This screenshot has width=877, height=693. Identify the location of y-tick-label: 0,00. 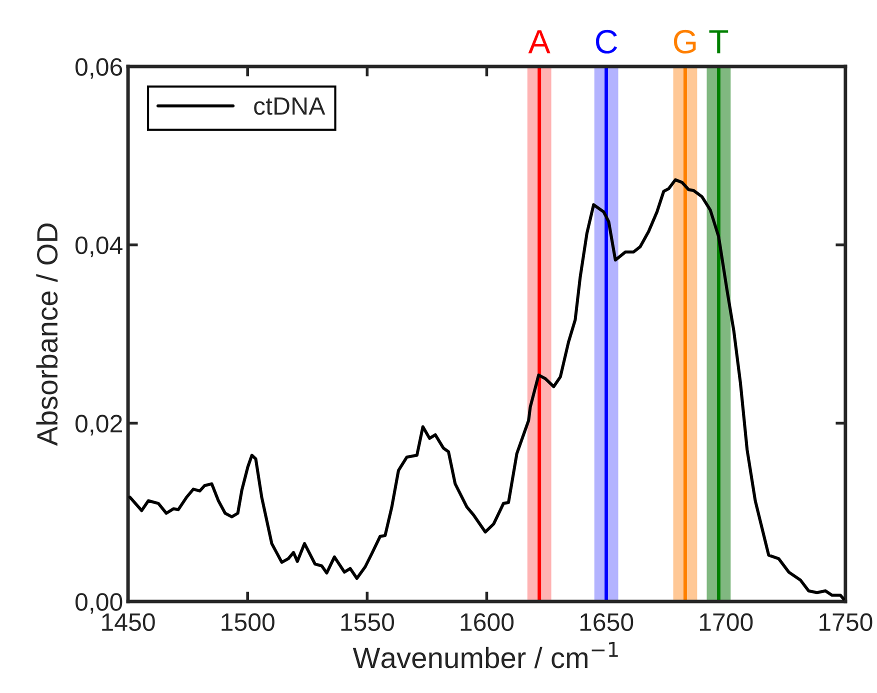
(99, 603).